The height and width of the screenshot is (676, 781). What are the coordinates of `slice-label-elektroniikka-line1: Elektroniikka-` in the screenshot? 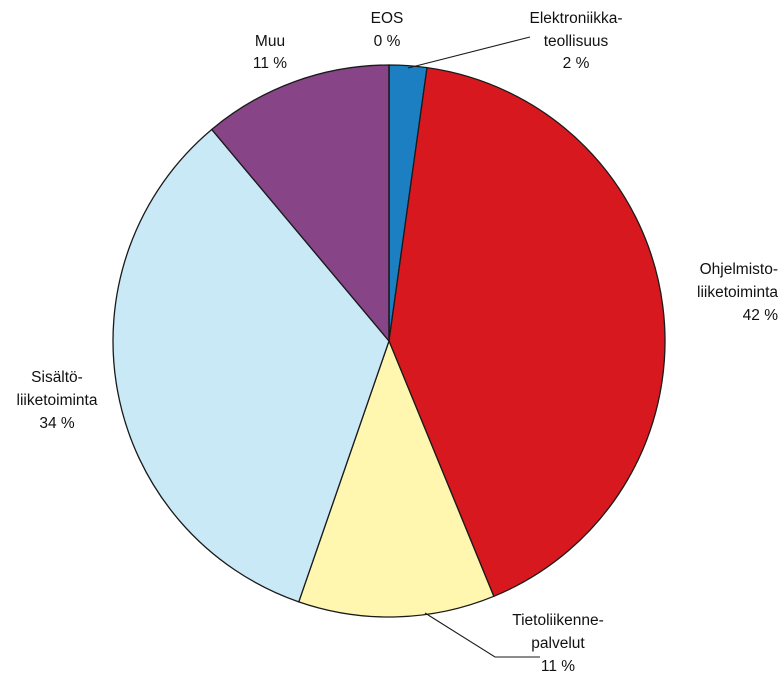 It's located at (575, 18).